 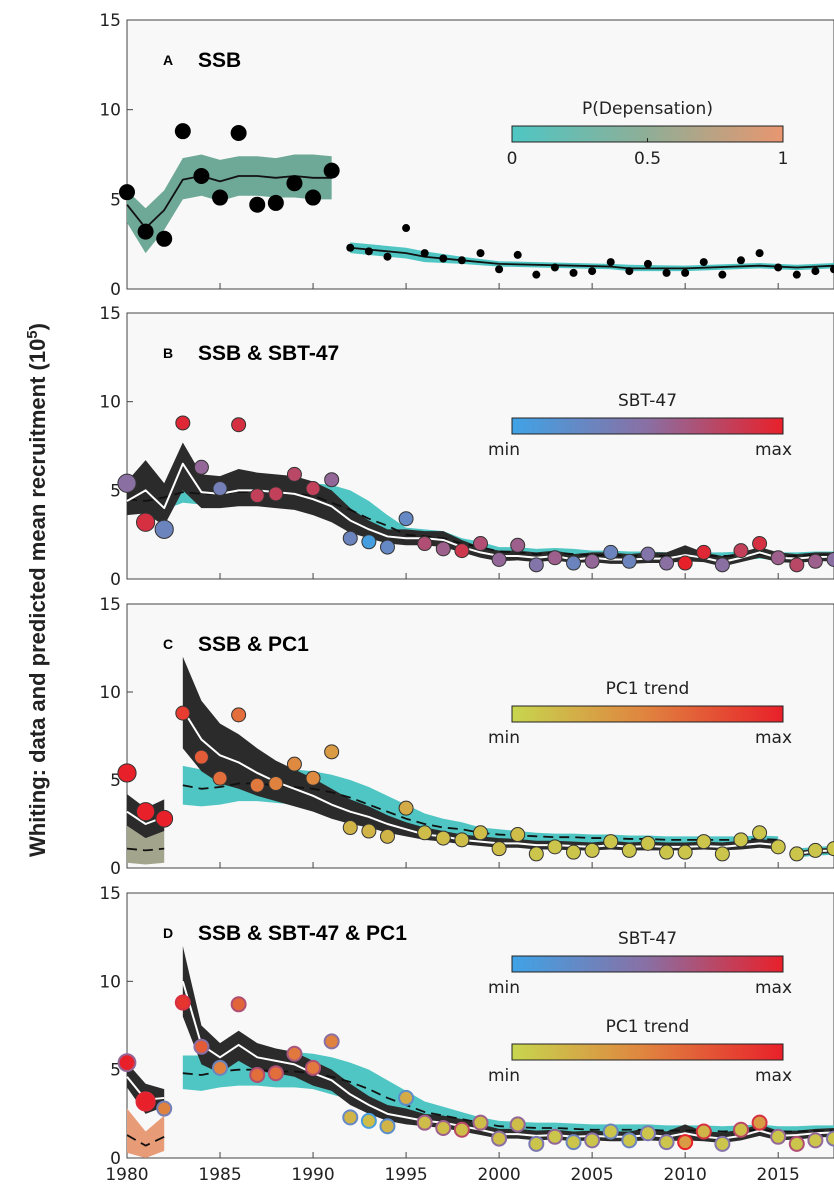 I want to click on x-tick-label: 2015, so click(x=778, y=1175).